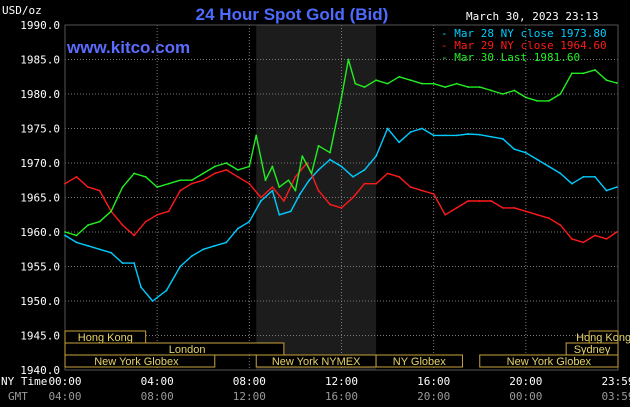 This screenshot has width=630, height=407. Describe the element at coordinates (592, 350) in the screenshot. I see `session-band-label: Sydney` at that location.